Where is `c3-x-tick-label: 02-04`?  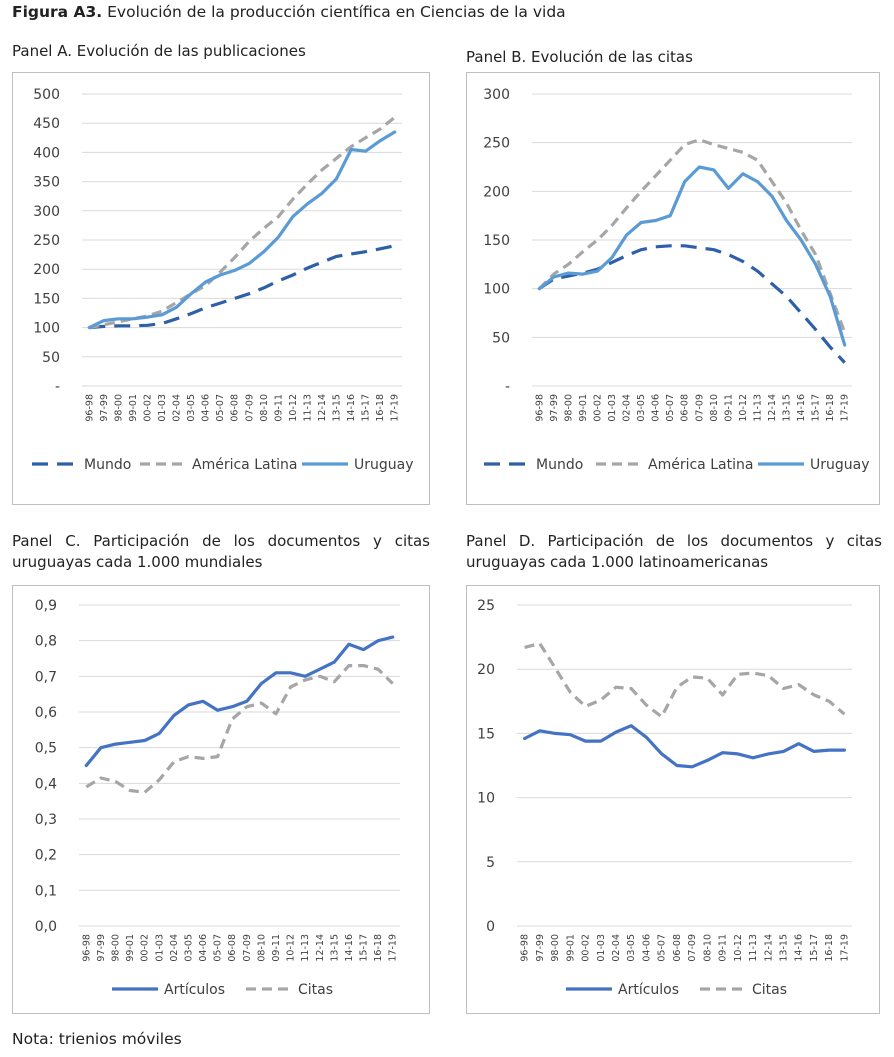 c3-x-tick-label: 02-04 is located at coordinates (616, 948).